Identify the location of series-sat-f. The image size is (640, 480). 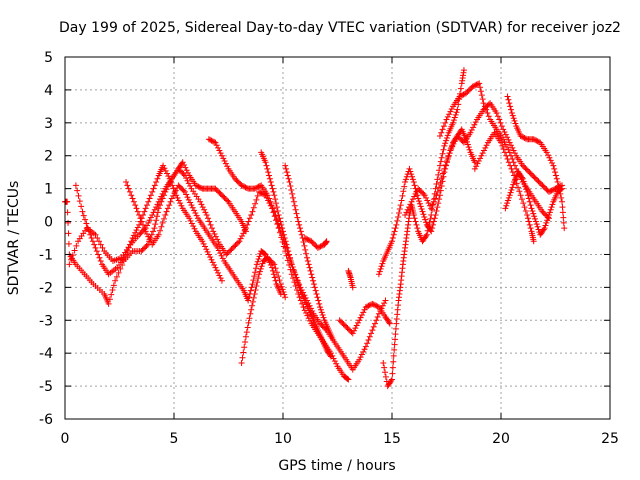
(296, 254).